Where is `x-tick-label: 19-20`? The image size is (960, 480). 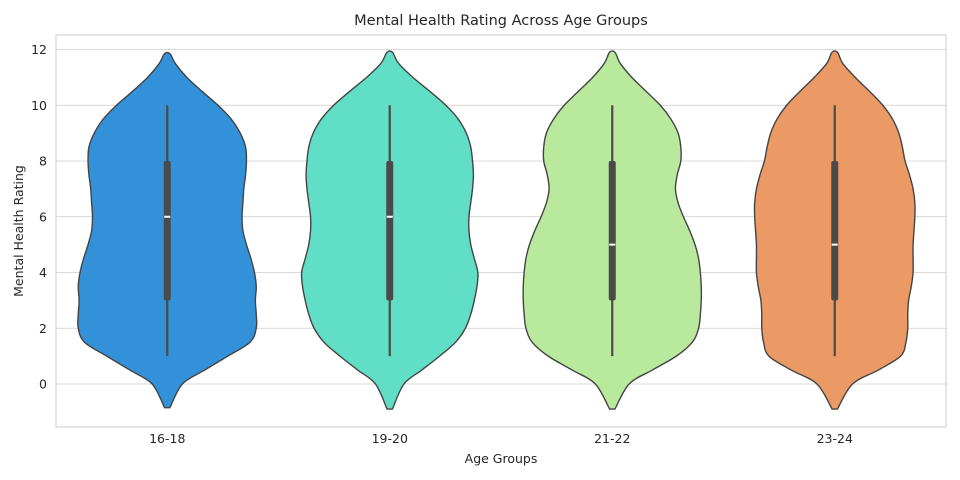 x-tick-label: 19-20 is located at coordinates (390, 438).